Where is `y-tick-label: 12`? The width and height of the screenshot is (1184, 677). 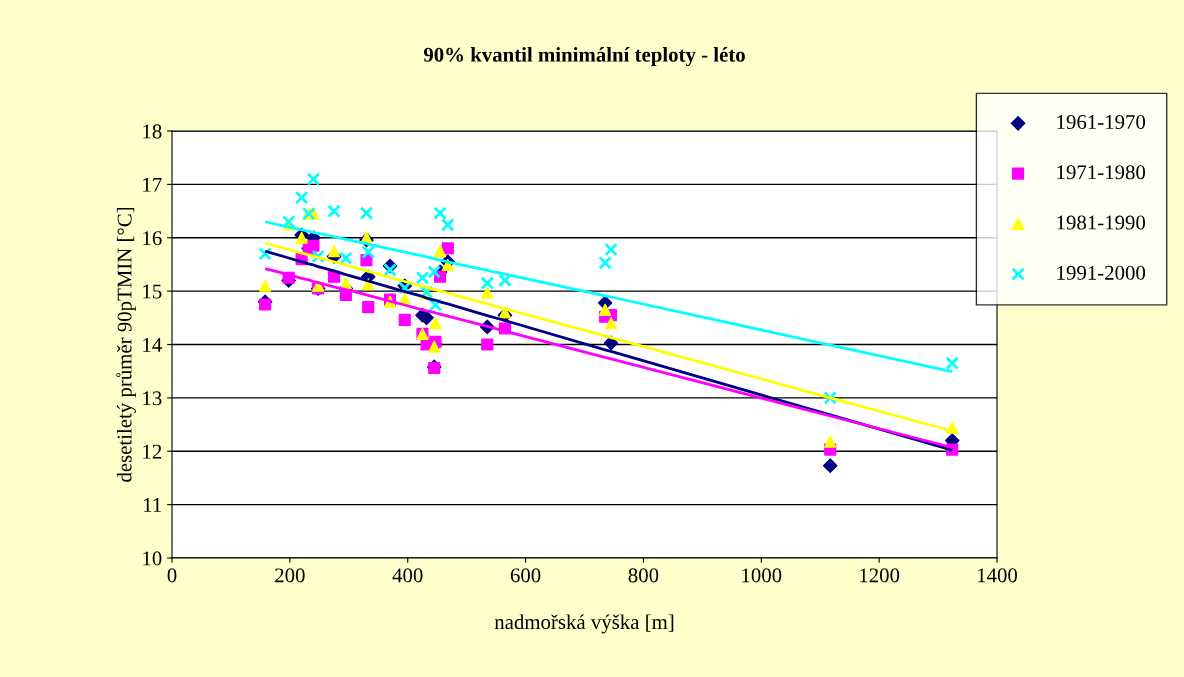 y-tick-label: 12 is located at coordinates (152, 451).